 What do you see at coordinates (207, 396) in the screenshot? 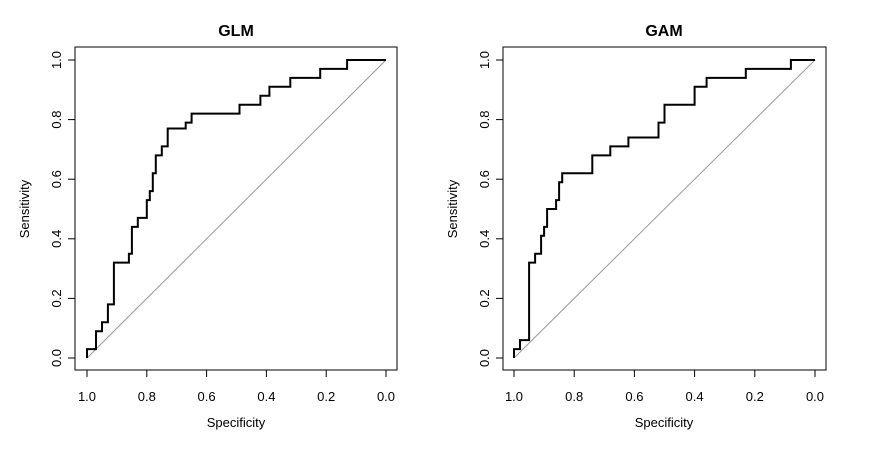
I see `glm-x-tick-label: 0.6` at bounding box center [207, 396].